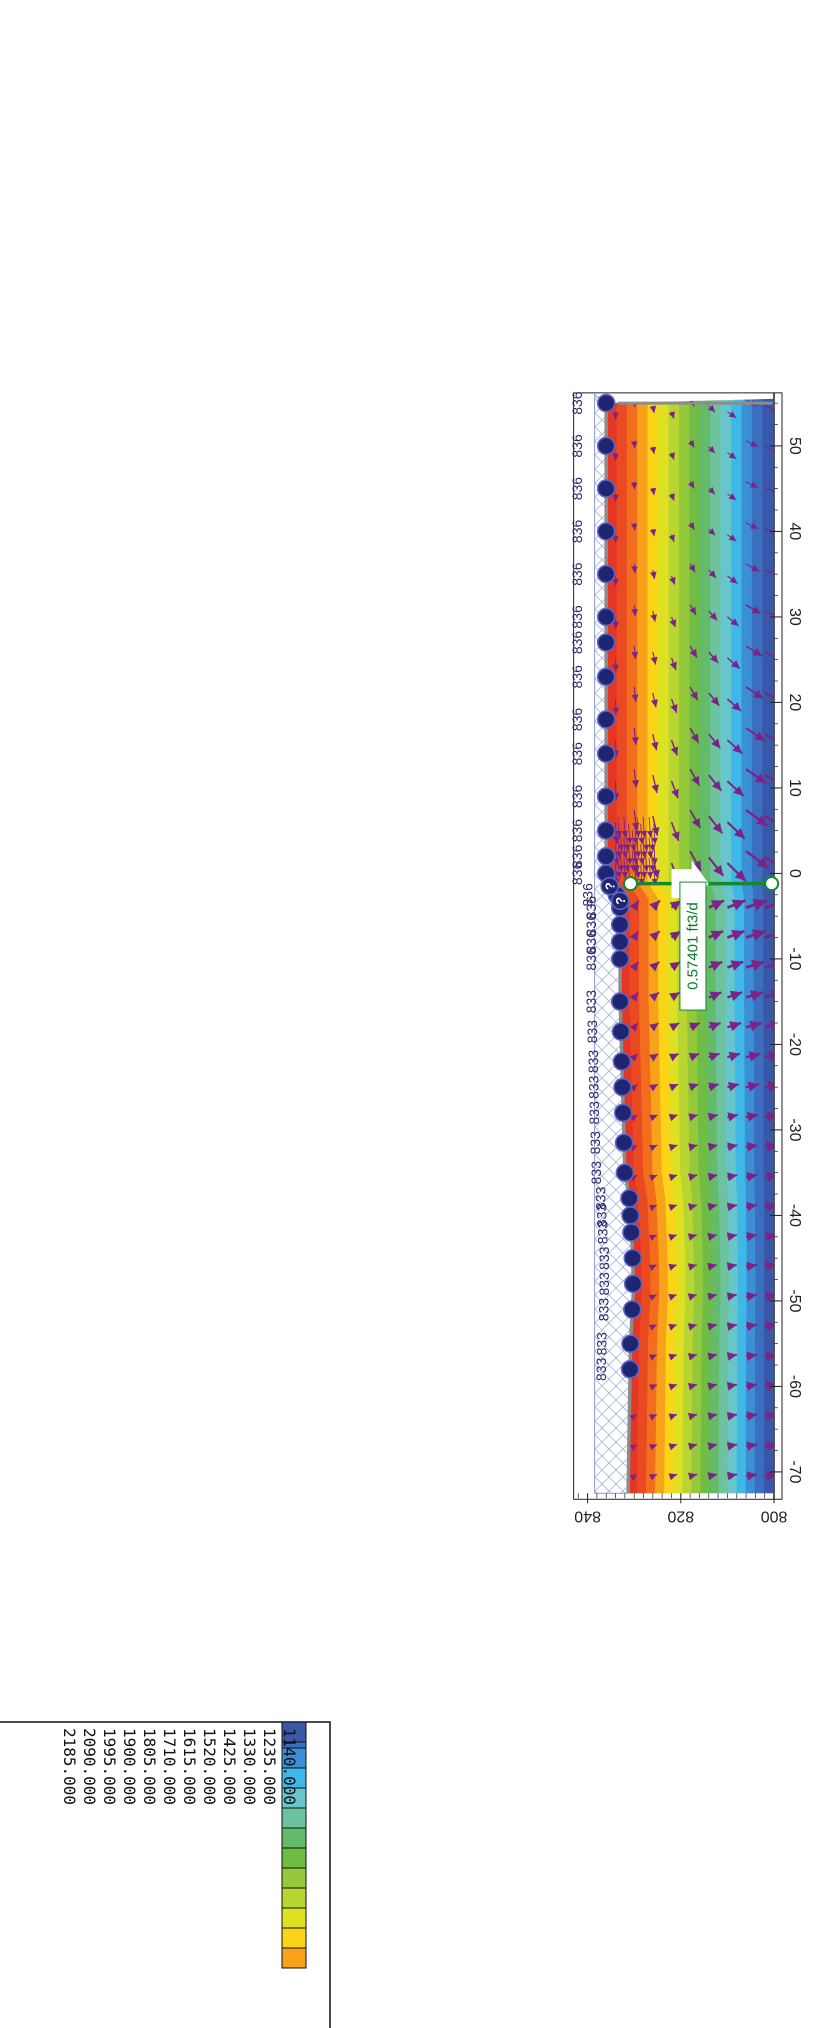 The height and width of the screenshot is (2028, 825). Describe the element at coordinates (249, 1766) in the screenshot. I see `legend-value: 1330.000` at that location.